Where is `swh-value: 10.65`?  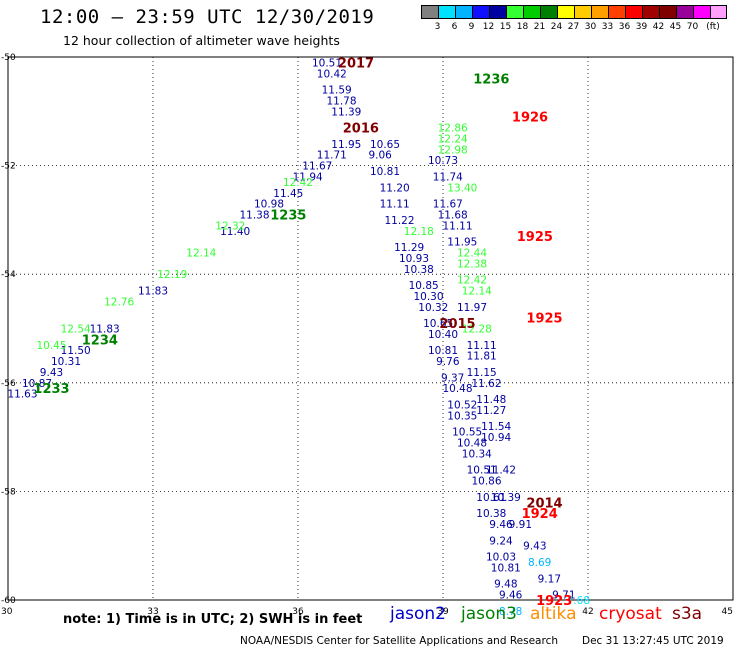
swh-value: 10.65 is located at coordinates (438, 324).